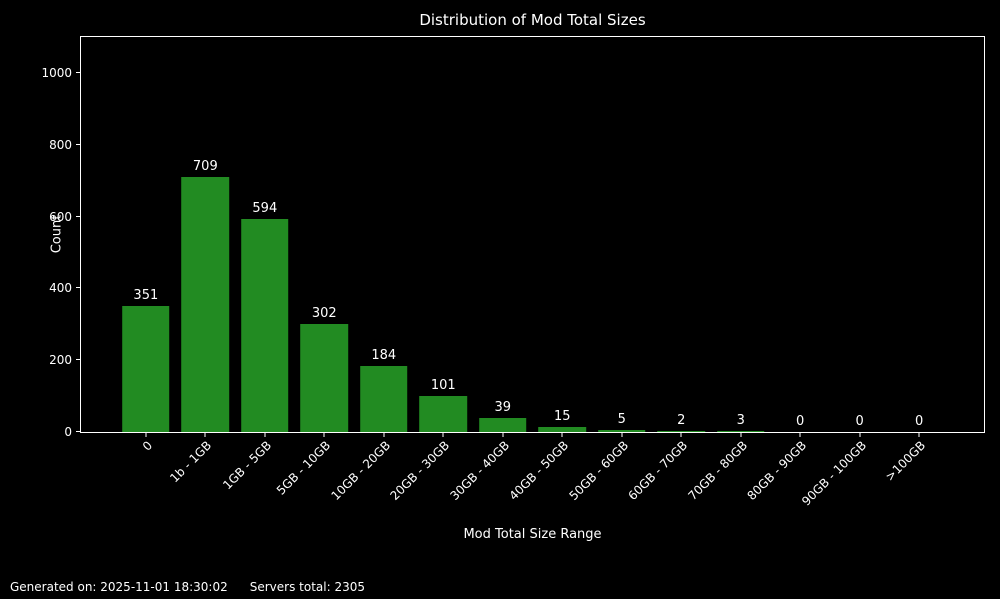 The image size is (1000, 600). I want to click on y-axis-tick-label: 200, so click(60, 360).